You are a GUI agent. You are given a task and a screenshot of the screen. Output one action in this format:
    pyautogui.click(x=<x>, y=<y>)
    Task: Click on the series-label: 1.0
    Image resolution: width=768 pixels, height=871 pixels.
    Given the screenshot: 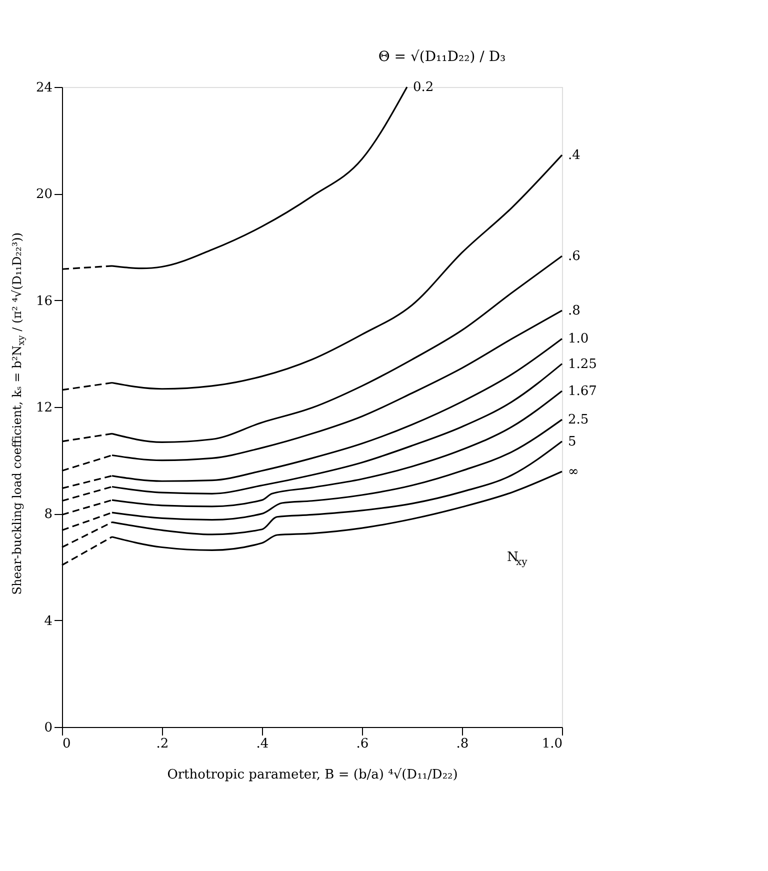 What is the action you would take?
    pyautogui.click(x=578, y=339)
    